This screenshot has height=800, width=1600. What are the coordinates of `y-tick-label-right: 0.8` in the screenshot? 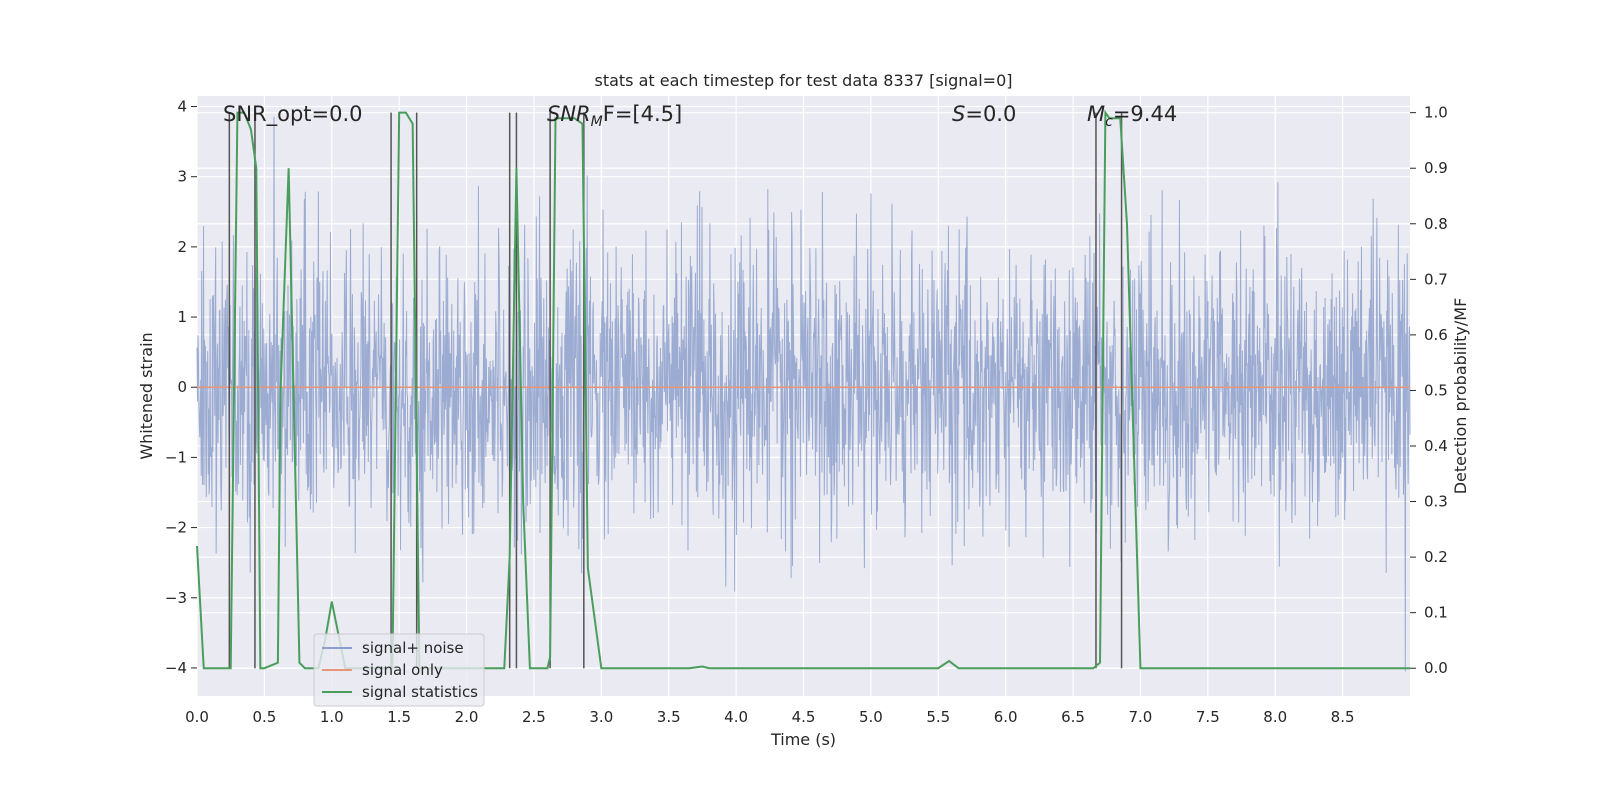 It's located at (1436, 224).